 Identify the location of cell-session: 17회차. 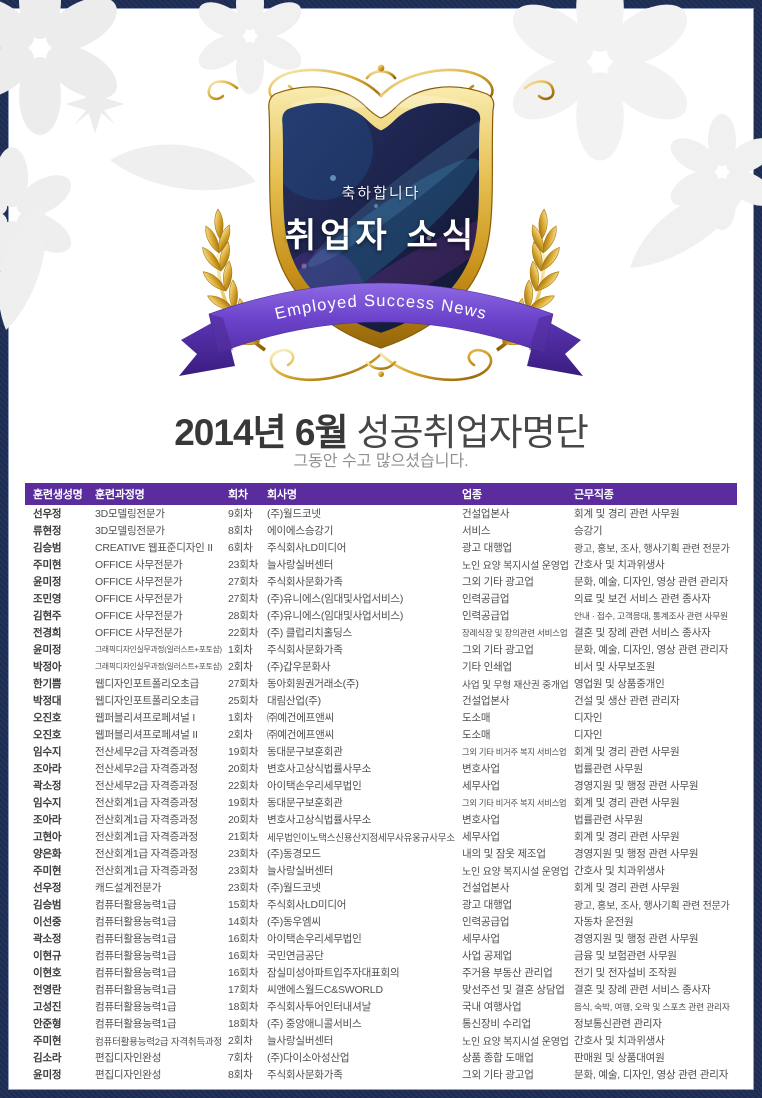
(243, 990).